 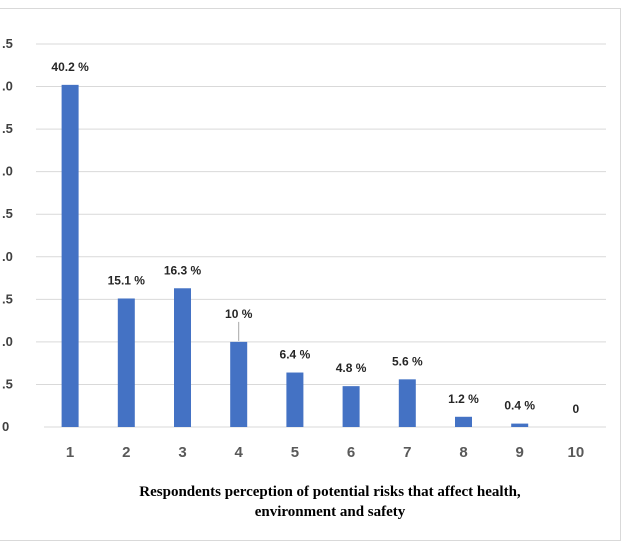 I want to click on x-axis-title-line-2: environment and safety, so click(x=330, y=512).